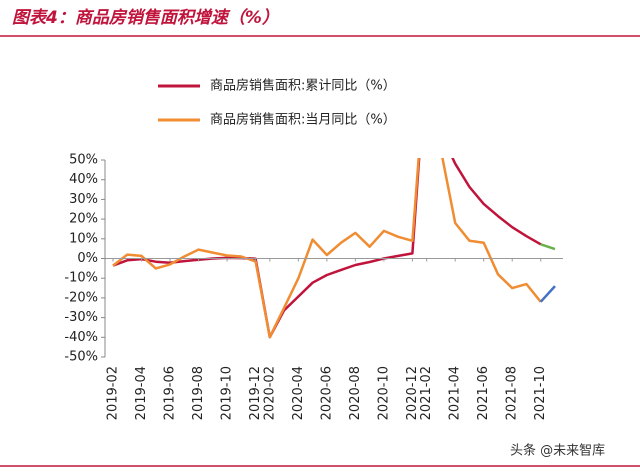 This screenshot has width=640, height=473. Describe the element at coordinates (83, 160) in the screenshot. I see `y-tick-label: 50%` at that location.